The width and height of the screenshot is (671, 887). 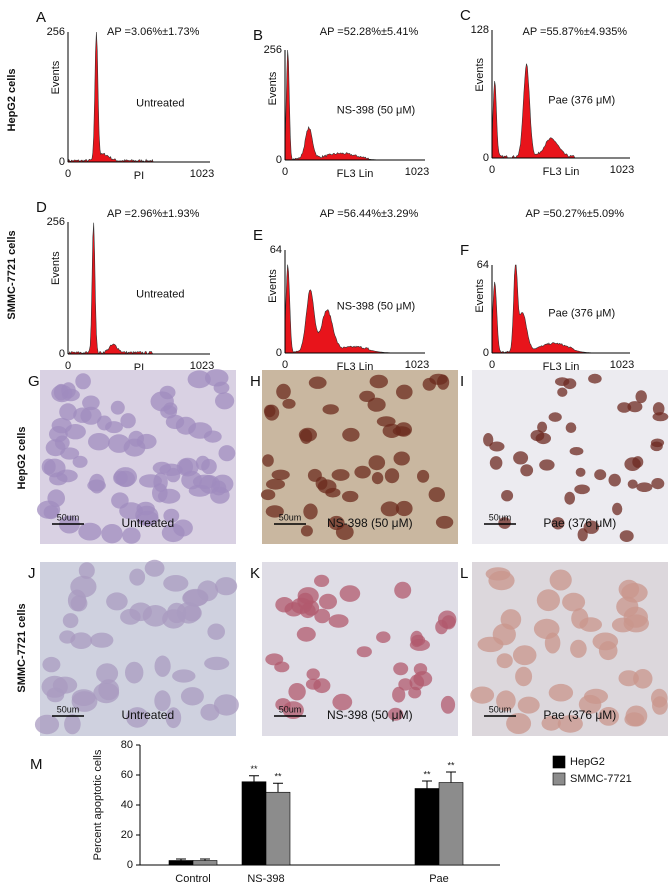 What do you see at coordinates (439, 879) in the screenshot?
I see `x-tick-label: Pae` at bounding box center [439, 879].